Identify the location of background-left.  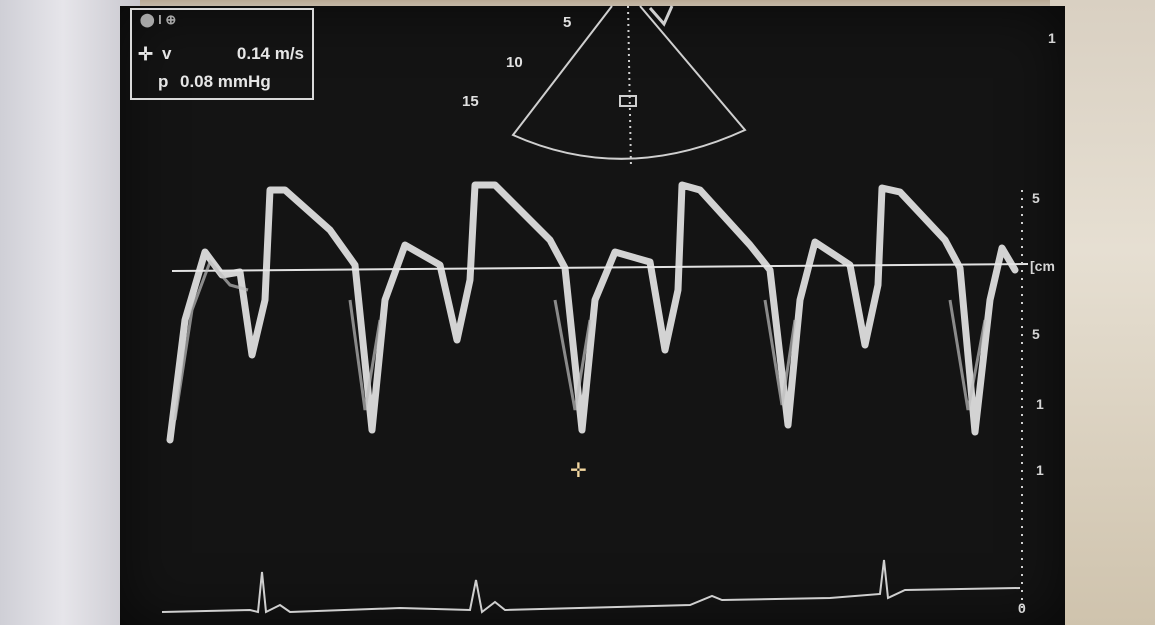
(70, 312).